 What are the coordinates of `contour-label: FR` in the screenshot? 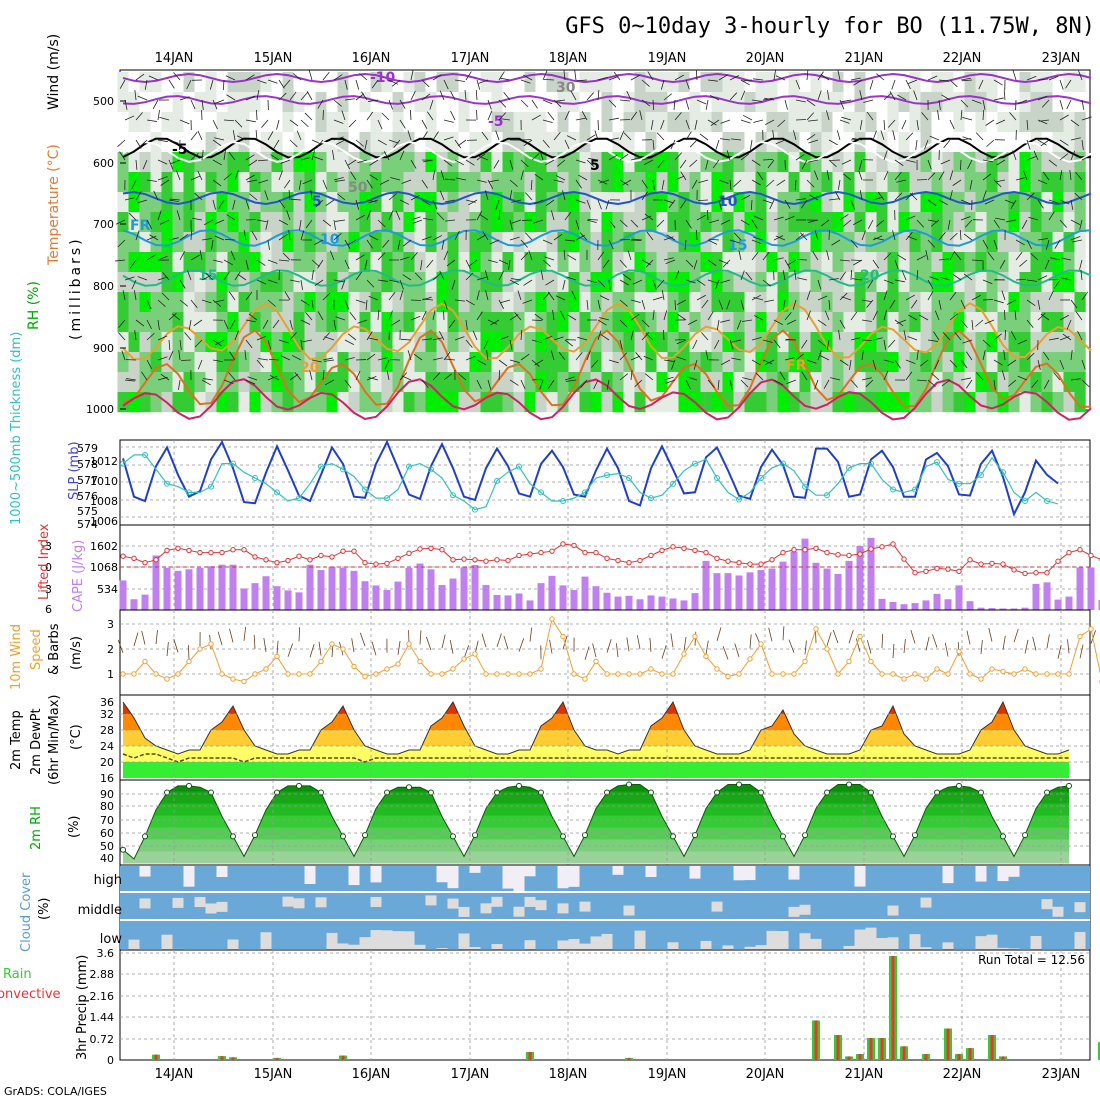 It's located at (796, 366).